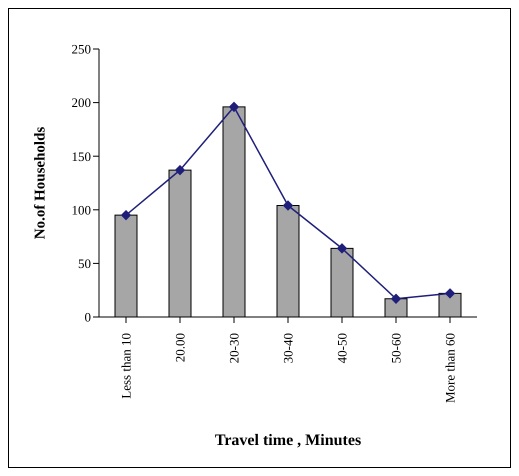  I want to click on x-axis-title: Travel time , Minutes, so click(288, 440).